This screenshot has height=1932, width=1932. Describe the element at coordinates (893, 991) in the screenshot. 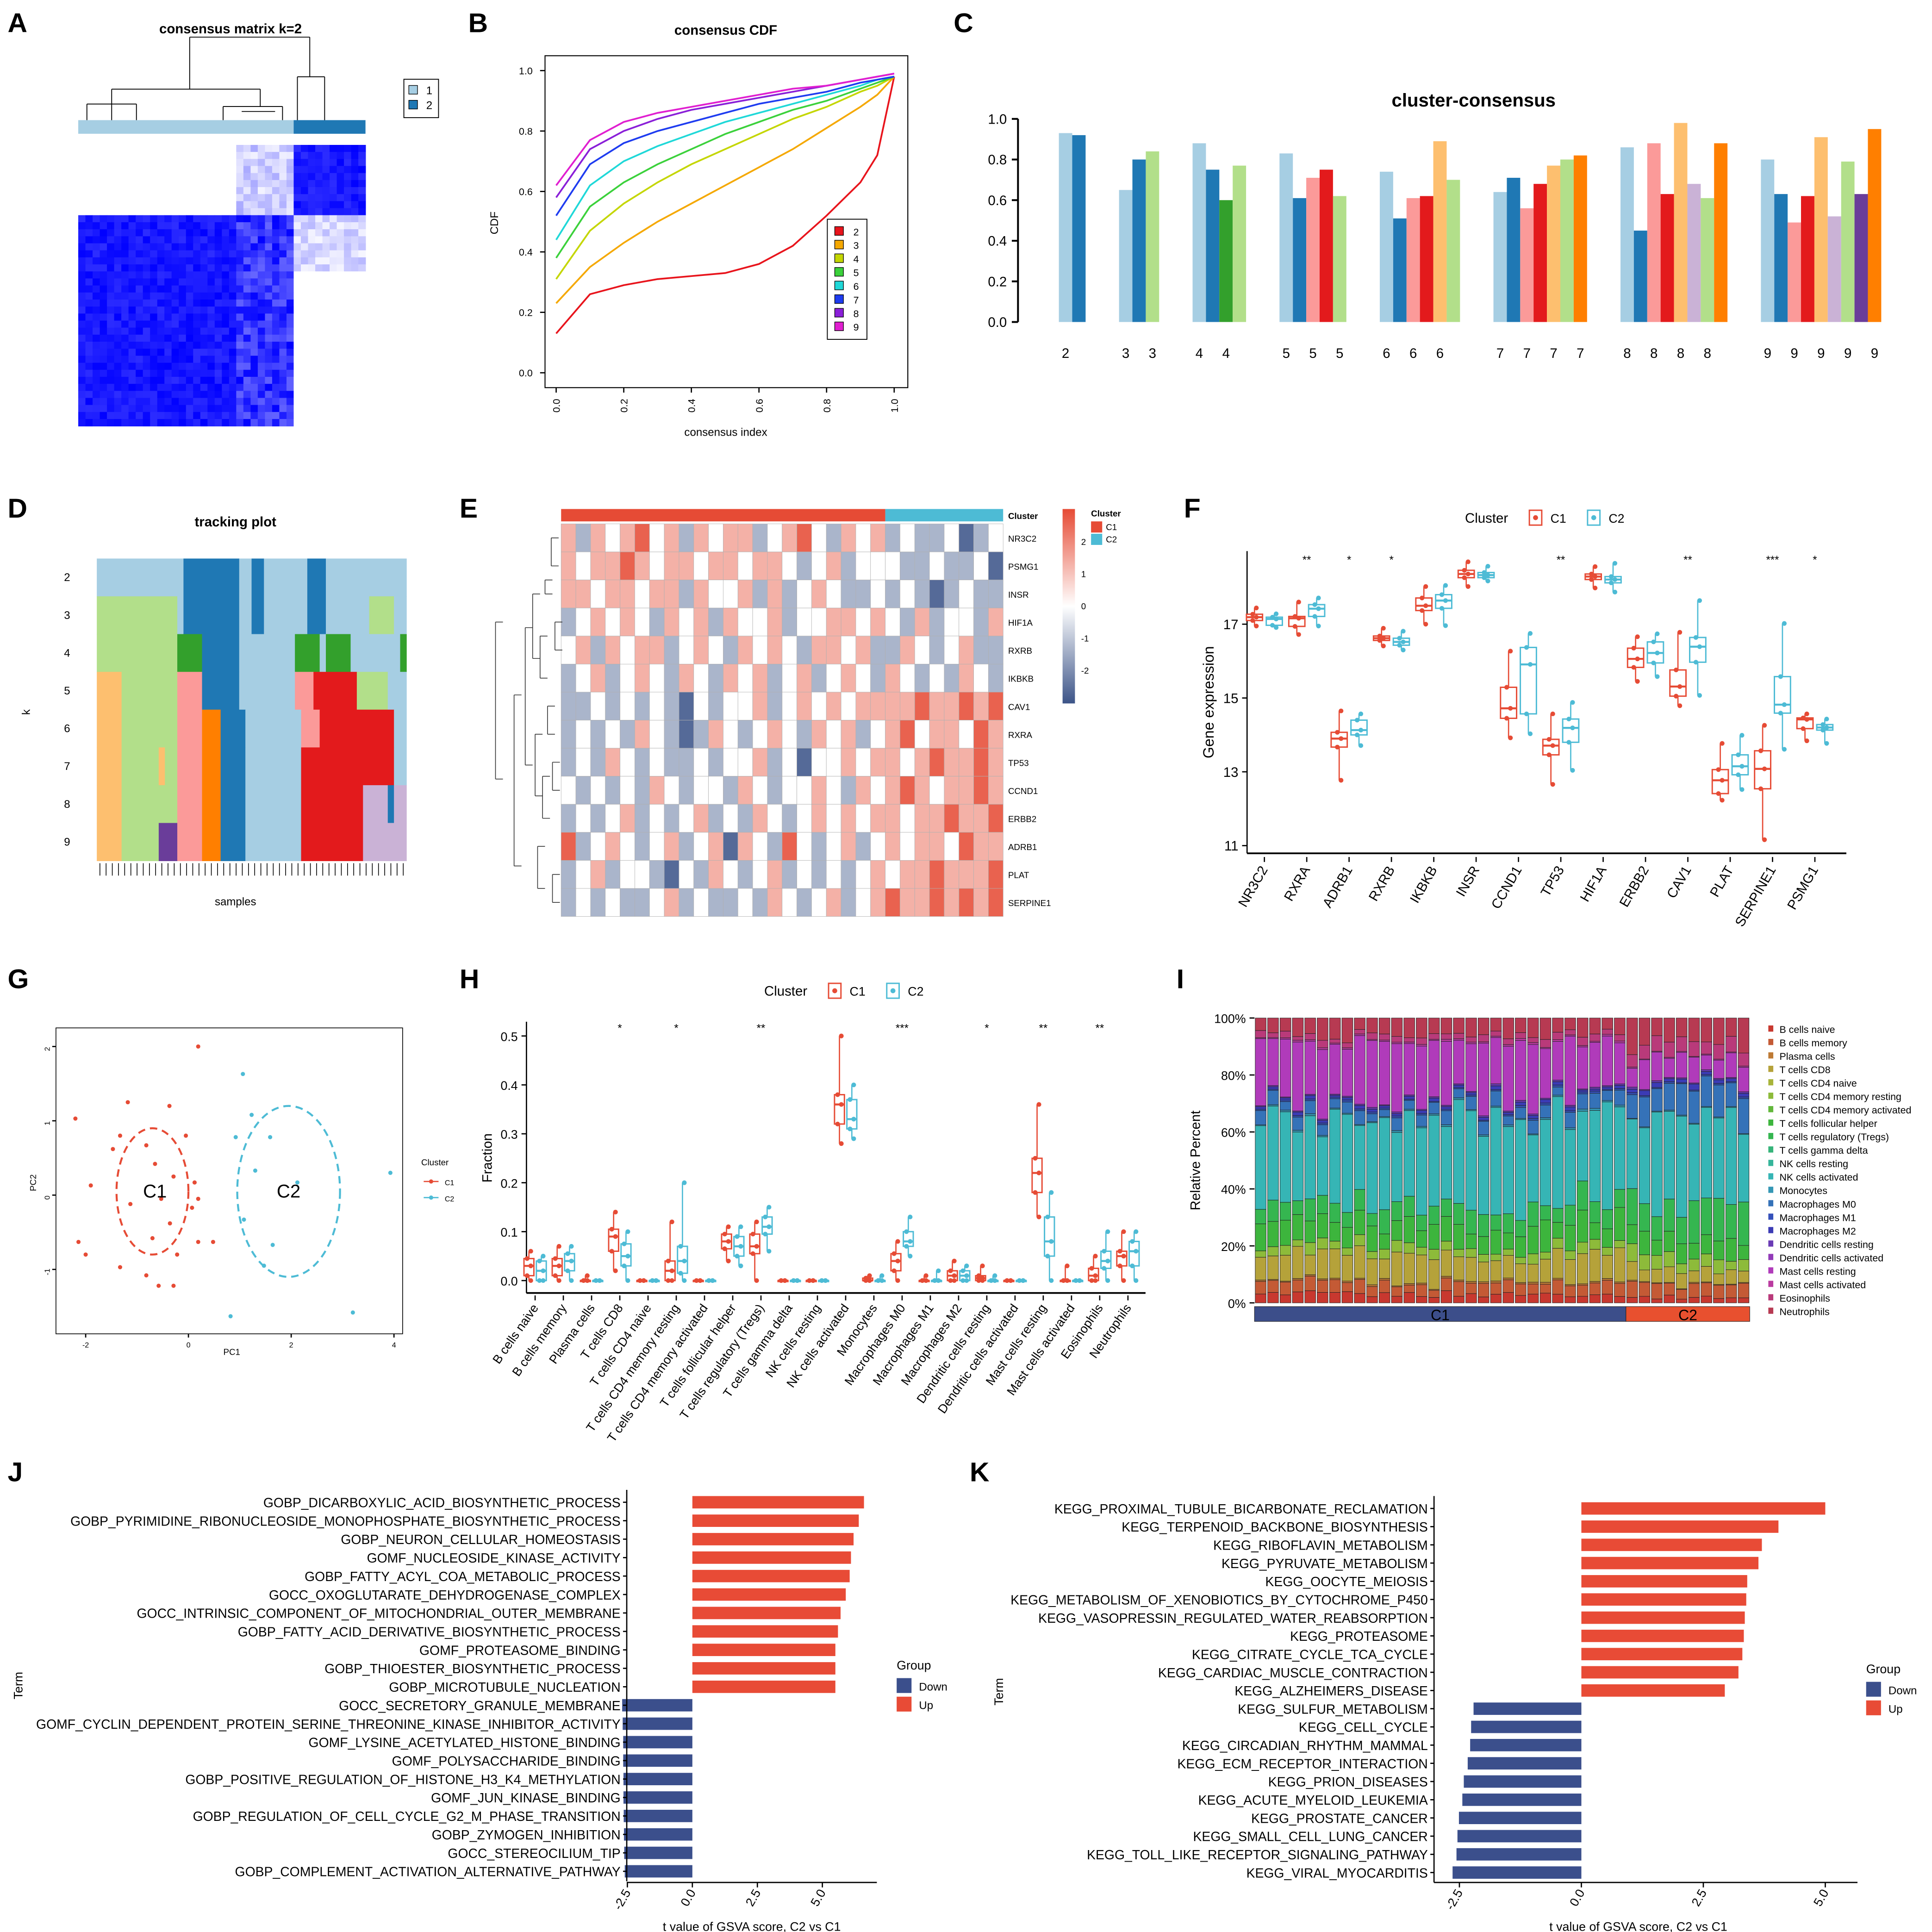

I see `legend-key-dot` at that location.